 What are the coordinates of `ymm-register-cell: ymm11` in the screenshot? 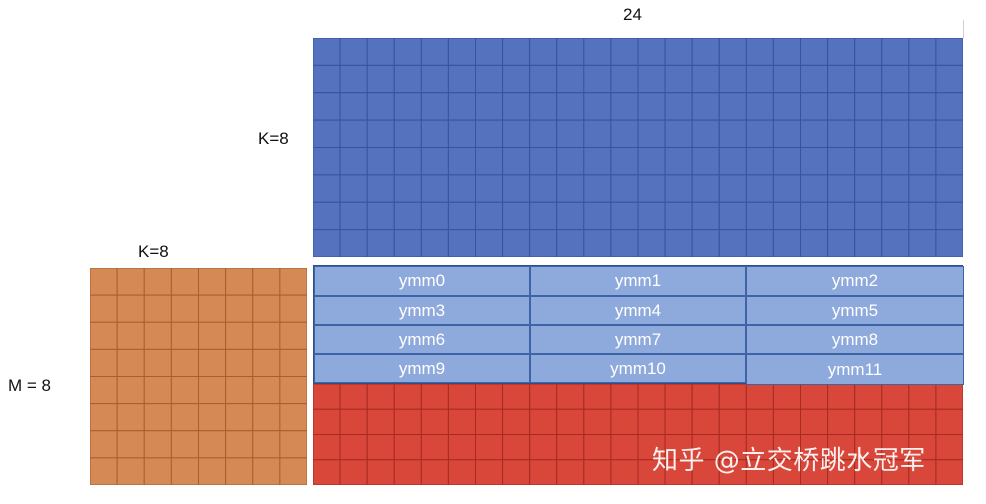 It's located at (855, 369).